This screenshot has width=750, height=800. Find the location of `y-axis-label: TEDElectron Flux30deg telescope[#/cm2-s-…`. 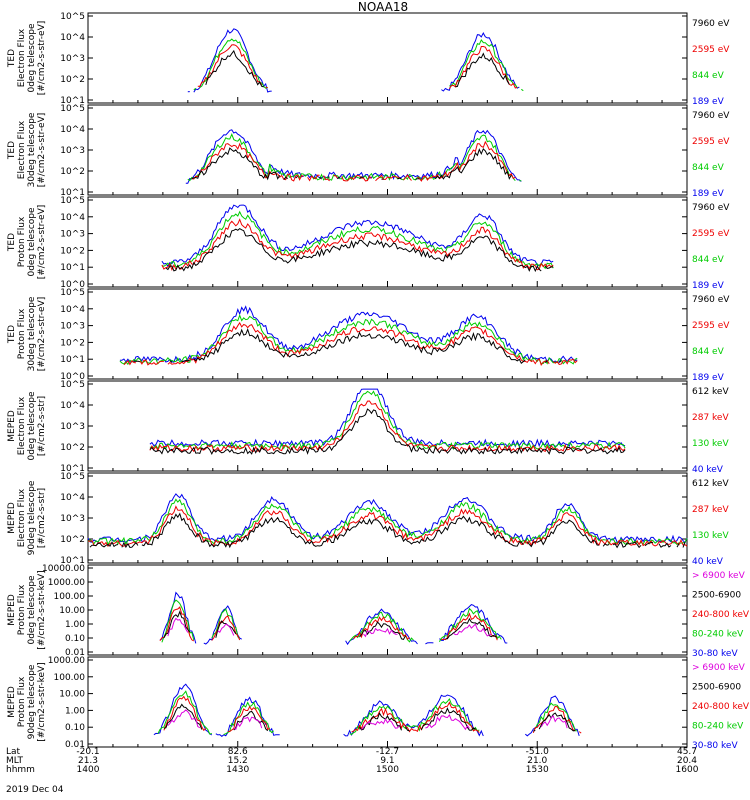

y-axis-label: TEDElectron Flux30deg telescope[#/cm2-s-… is located at coordinates (27, 149).